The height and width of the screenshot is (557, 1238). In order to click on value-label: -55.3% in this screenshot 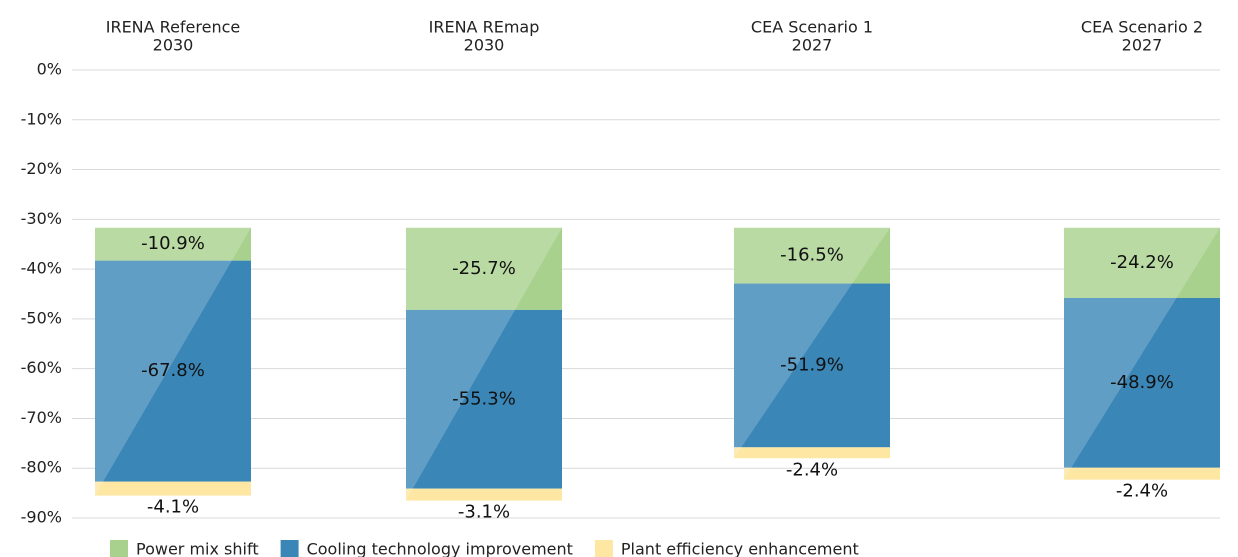, I will do `click(484, 398)`.